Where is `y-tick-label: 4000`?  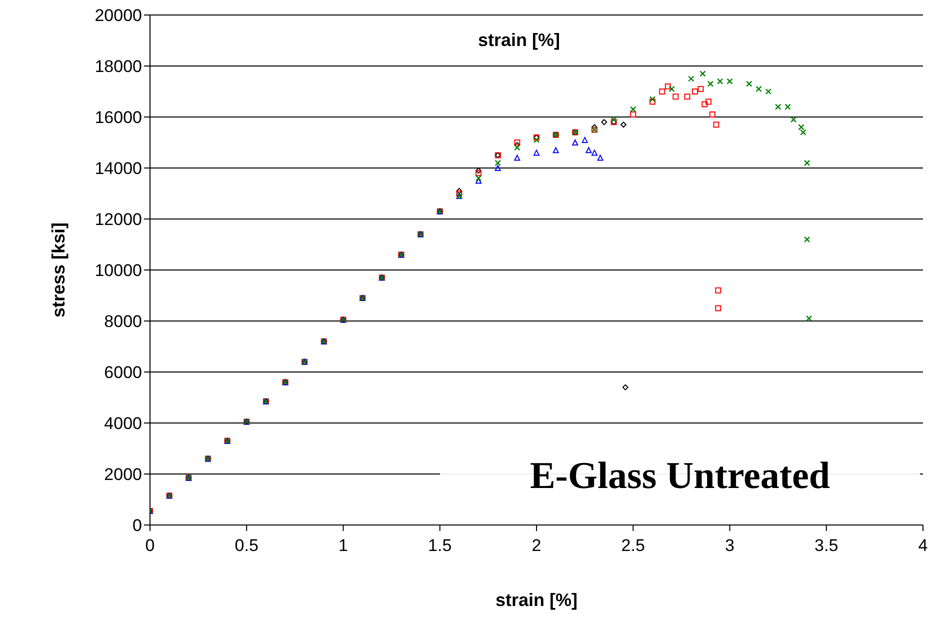
y-tick-label: 4000 is located at coordinates (123, 424).